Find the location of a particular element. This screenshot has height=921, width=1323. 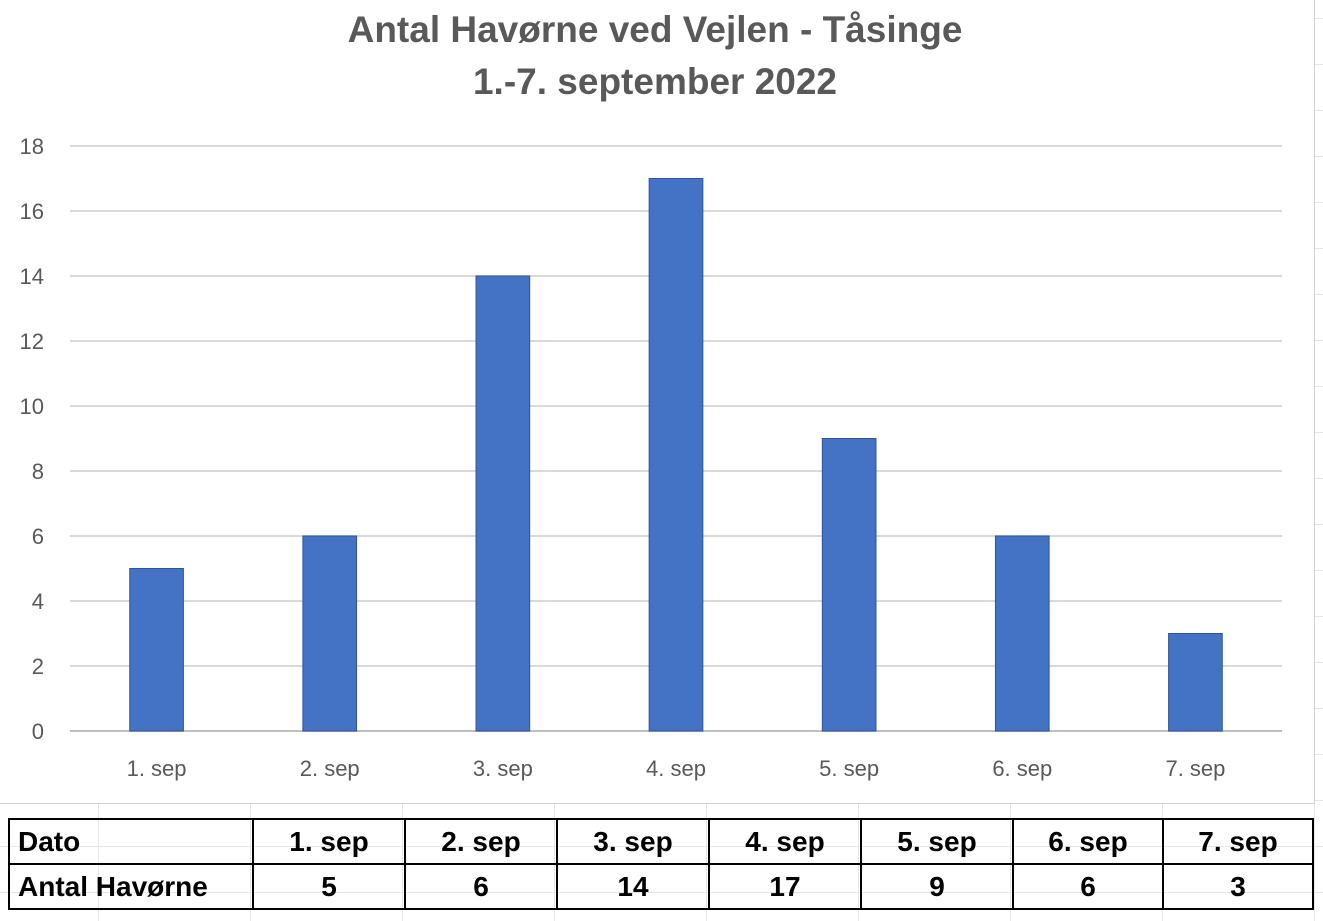

y-tick-label: 18 is located at coordinates (32, 146).